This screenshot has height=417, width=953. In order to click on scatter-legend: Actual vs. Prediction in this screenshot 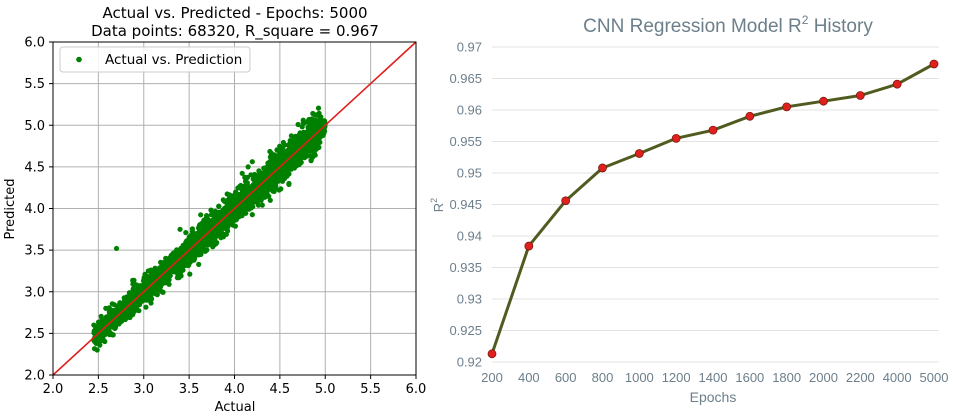, I will do `click(155, 59)`.